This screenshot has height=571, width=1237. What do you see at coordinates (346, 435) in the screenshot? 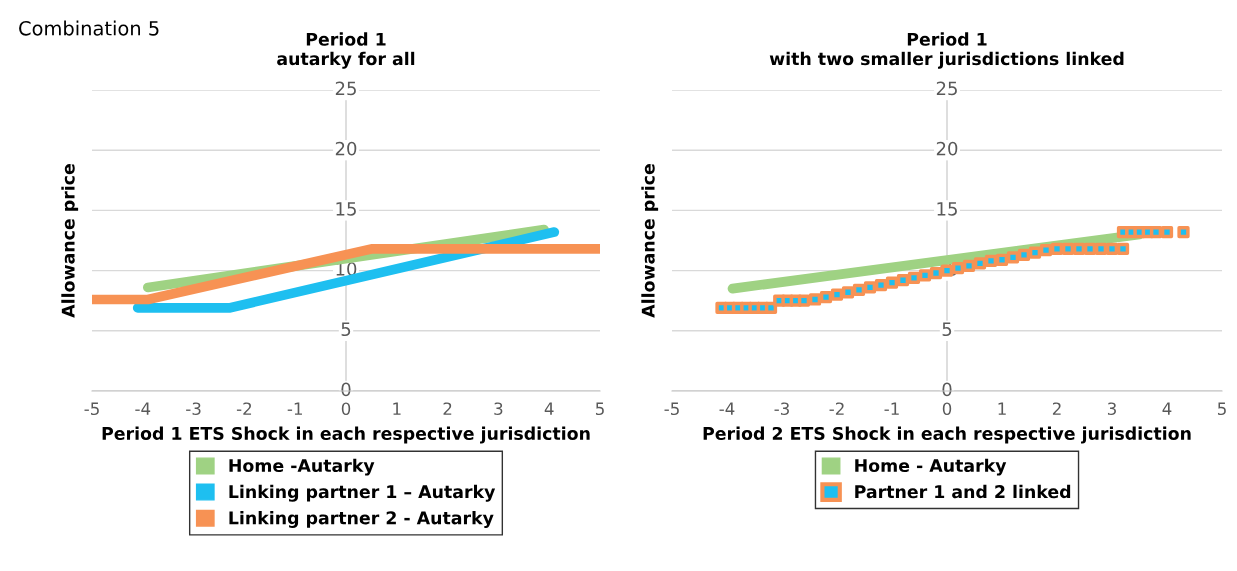
I see `x-axis-title: Period 1 ETS Shock in each respective jurisdiction` at bounding box center [346, 435].